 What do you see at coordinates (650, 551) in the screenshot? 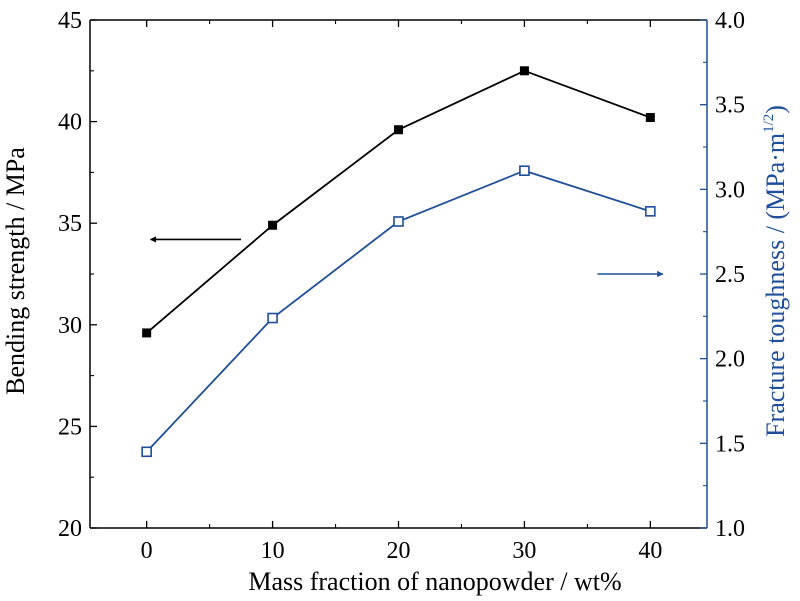
I see `x-tick-label: 40` at bounding box center [650, 551].